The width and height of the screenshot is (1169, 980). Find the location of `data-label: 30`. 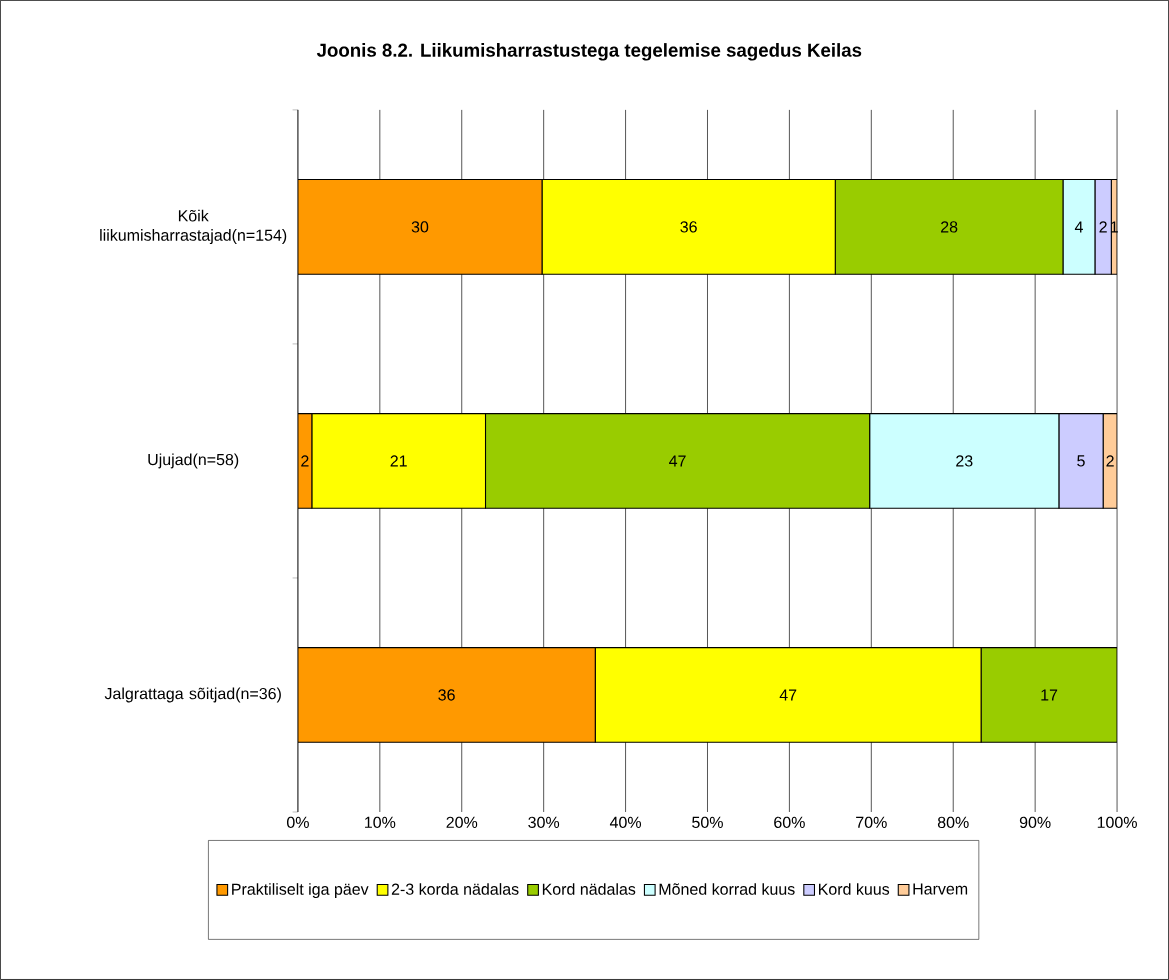

data-label: 30 is located at coordinates (420, 227).